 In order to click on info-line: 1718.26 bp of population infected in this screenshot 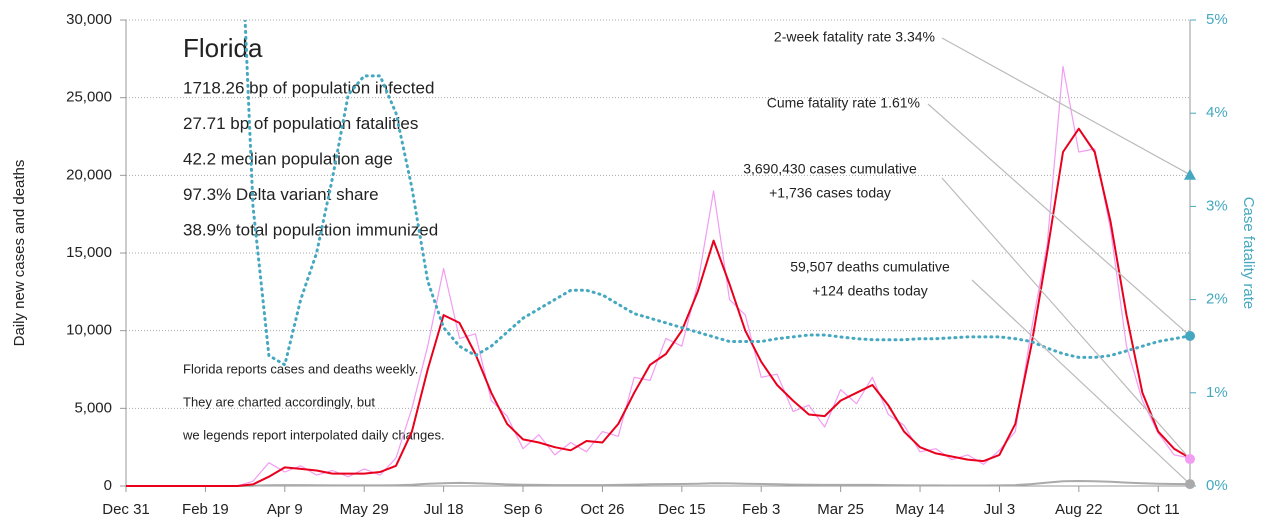, I will do `click(308, 87)`.